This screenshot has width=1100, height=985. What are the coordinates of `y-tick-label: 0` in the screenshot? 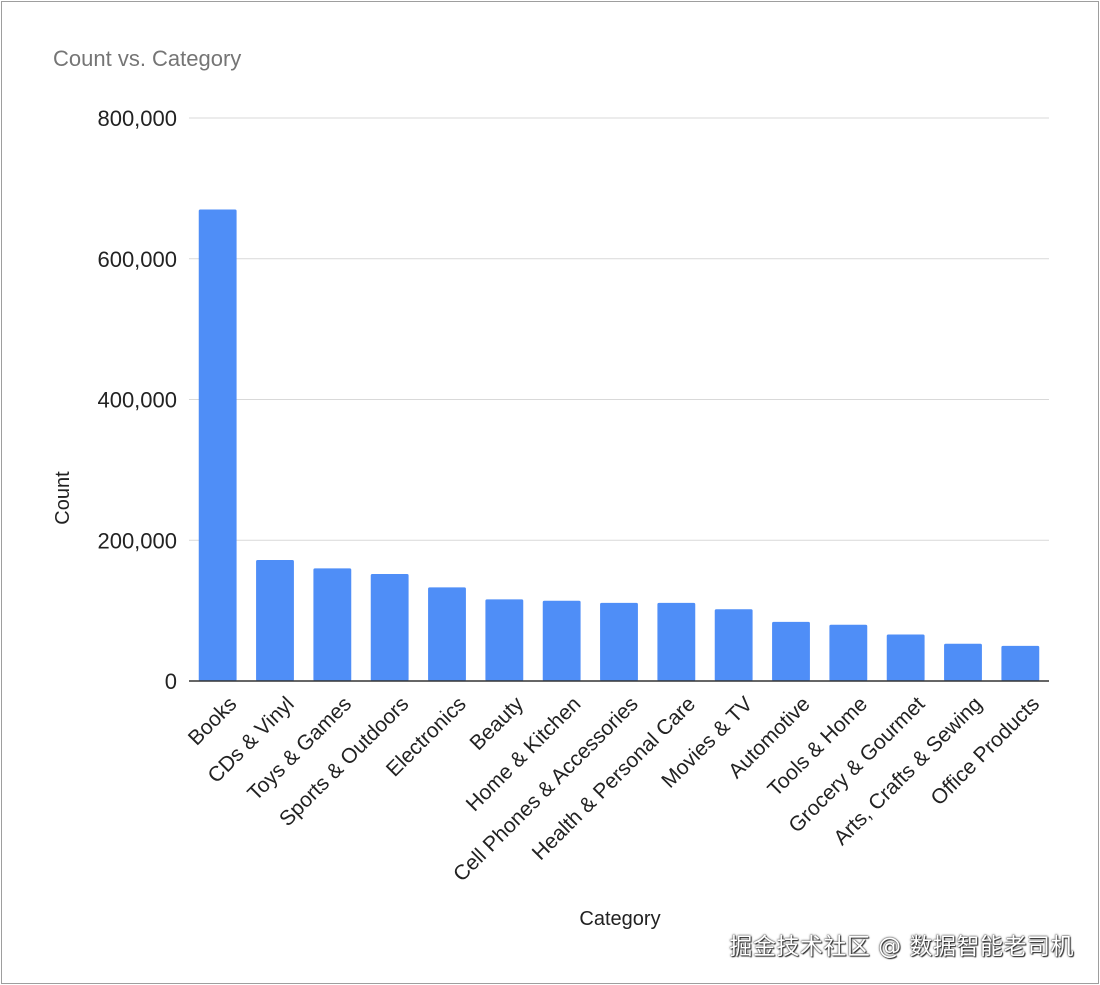 It's located at (171, 681).